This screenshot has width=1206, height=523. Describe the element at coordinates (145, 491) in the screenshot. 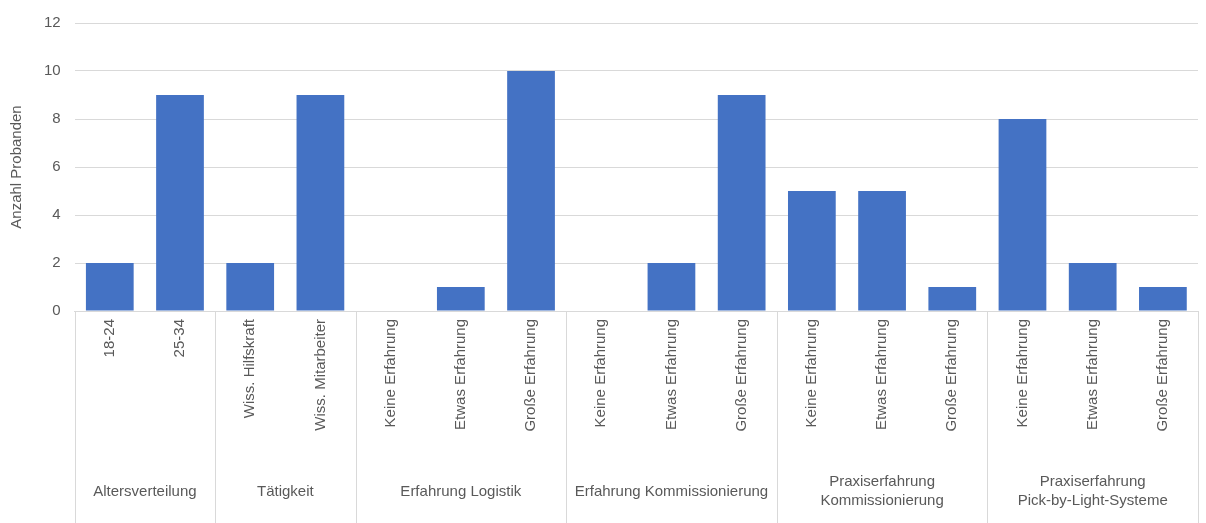

I see `text: Altersverteilung` at that location.